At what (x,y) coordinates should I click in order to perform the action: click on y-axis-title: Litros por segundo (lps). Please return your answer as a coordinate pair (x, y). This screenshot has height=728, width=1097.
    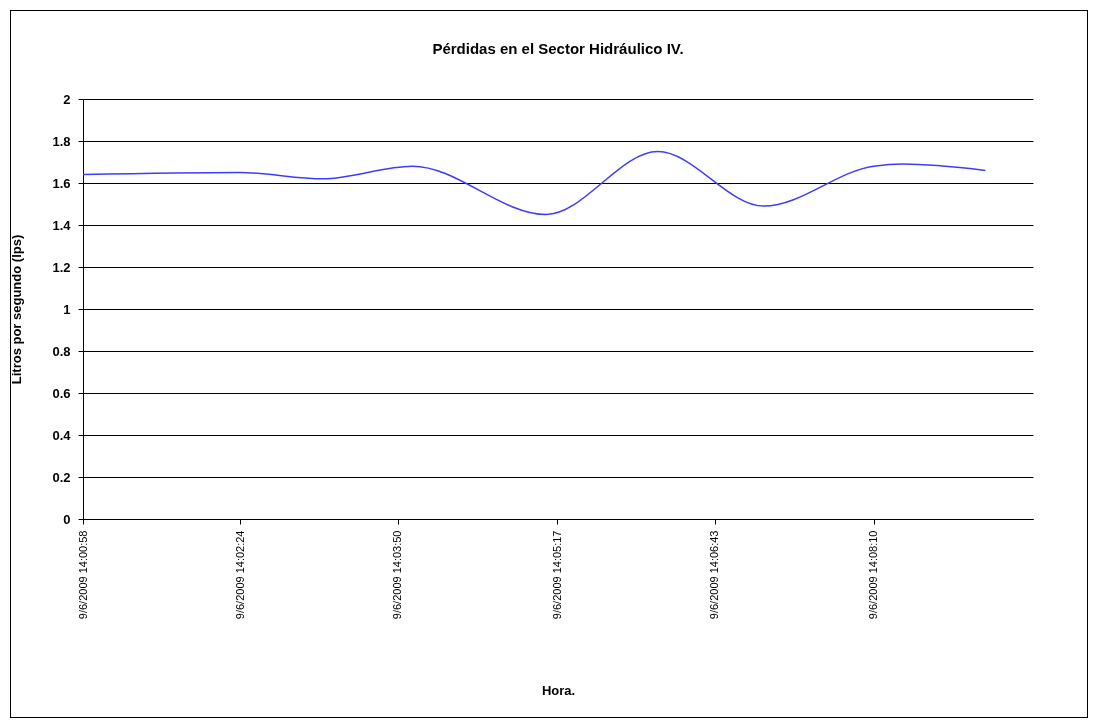
    Looking at the image, I should click on (17, 309).